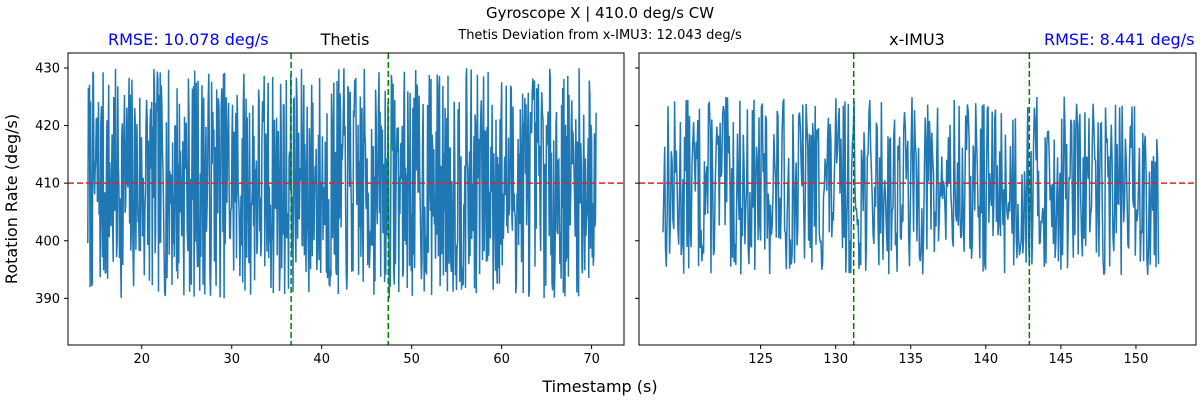 Image resolution: width=1200 pixels, height=400 pixels. Describe the element at coordinates (600, 13) in the screenshot. I see `suptitle: Gyroscope X | 410.0 deg/s CW` at that location.